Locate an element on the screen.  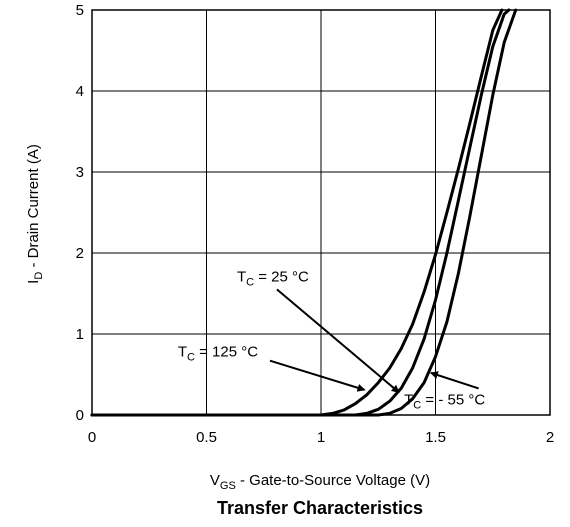
annotation-label-0: TC = 125 °C is located at coordinates (218, 354).